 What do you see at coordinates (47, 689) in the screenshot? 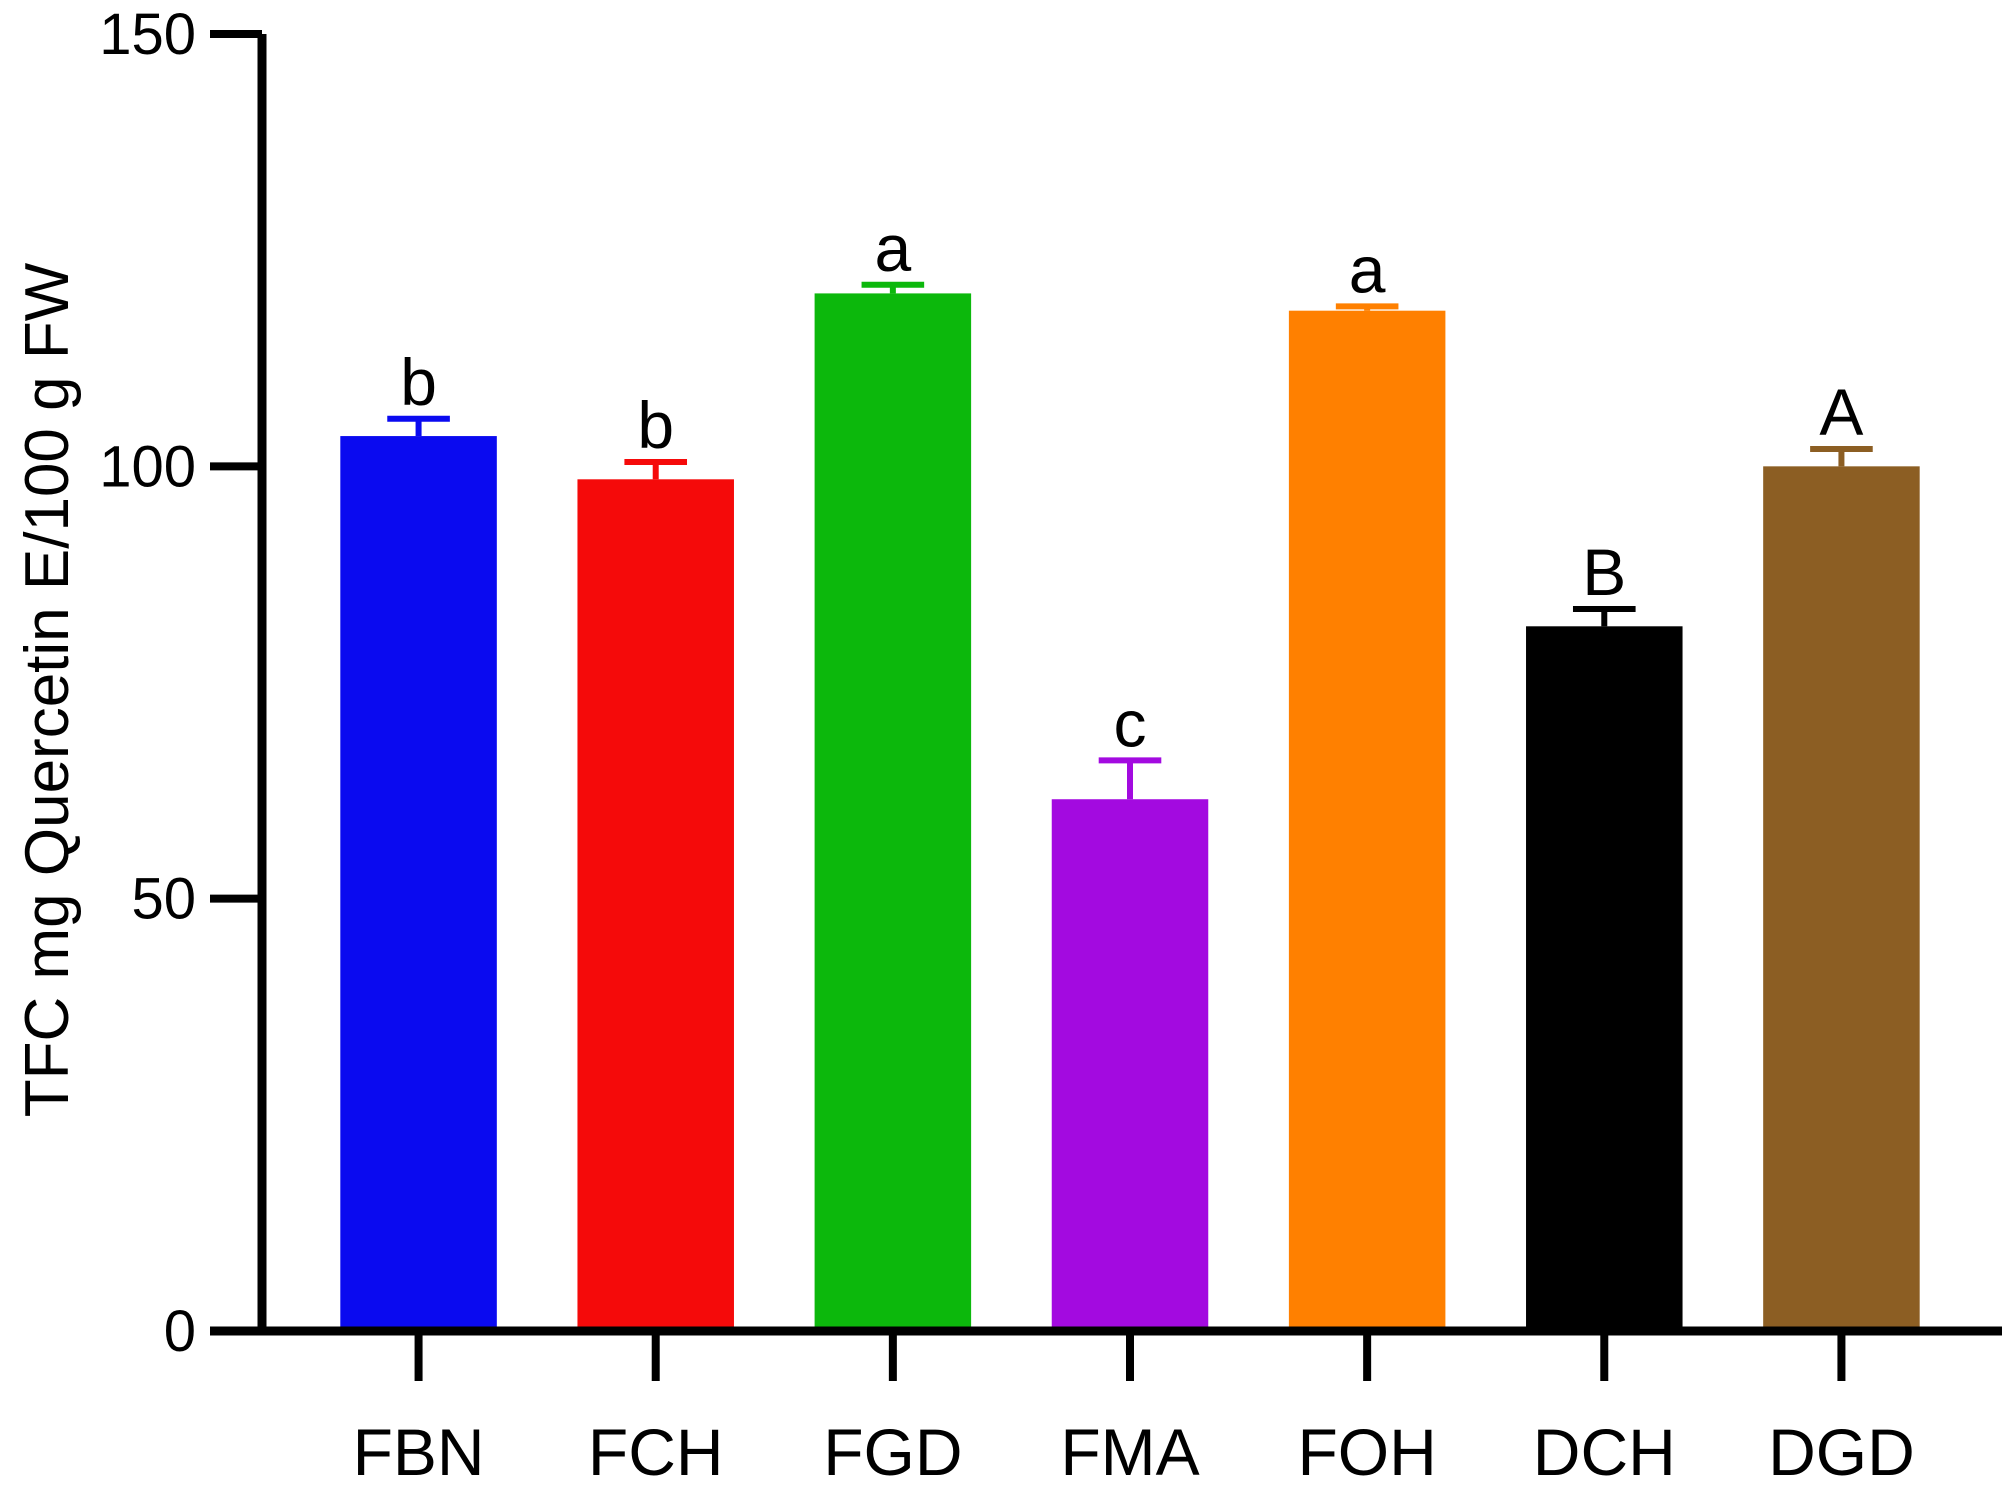
I see `y-axis-title: TFC mg Quercetin E/100 g FW` at bounding box center [47, 689].